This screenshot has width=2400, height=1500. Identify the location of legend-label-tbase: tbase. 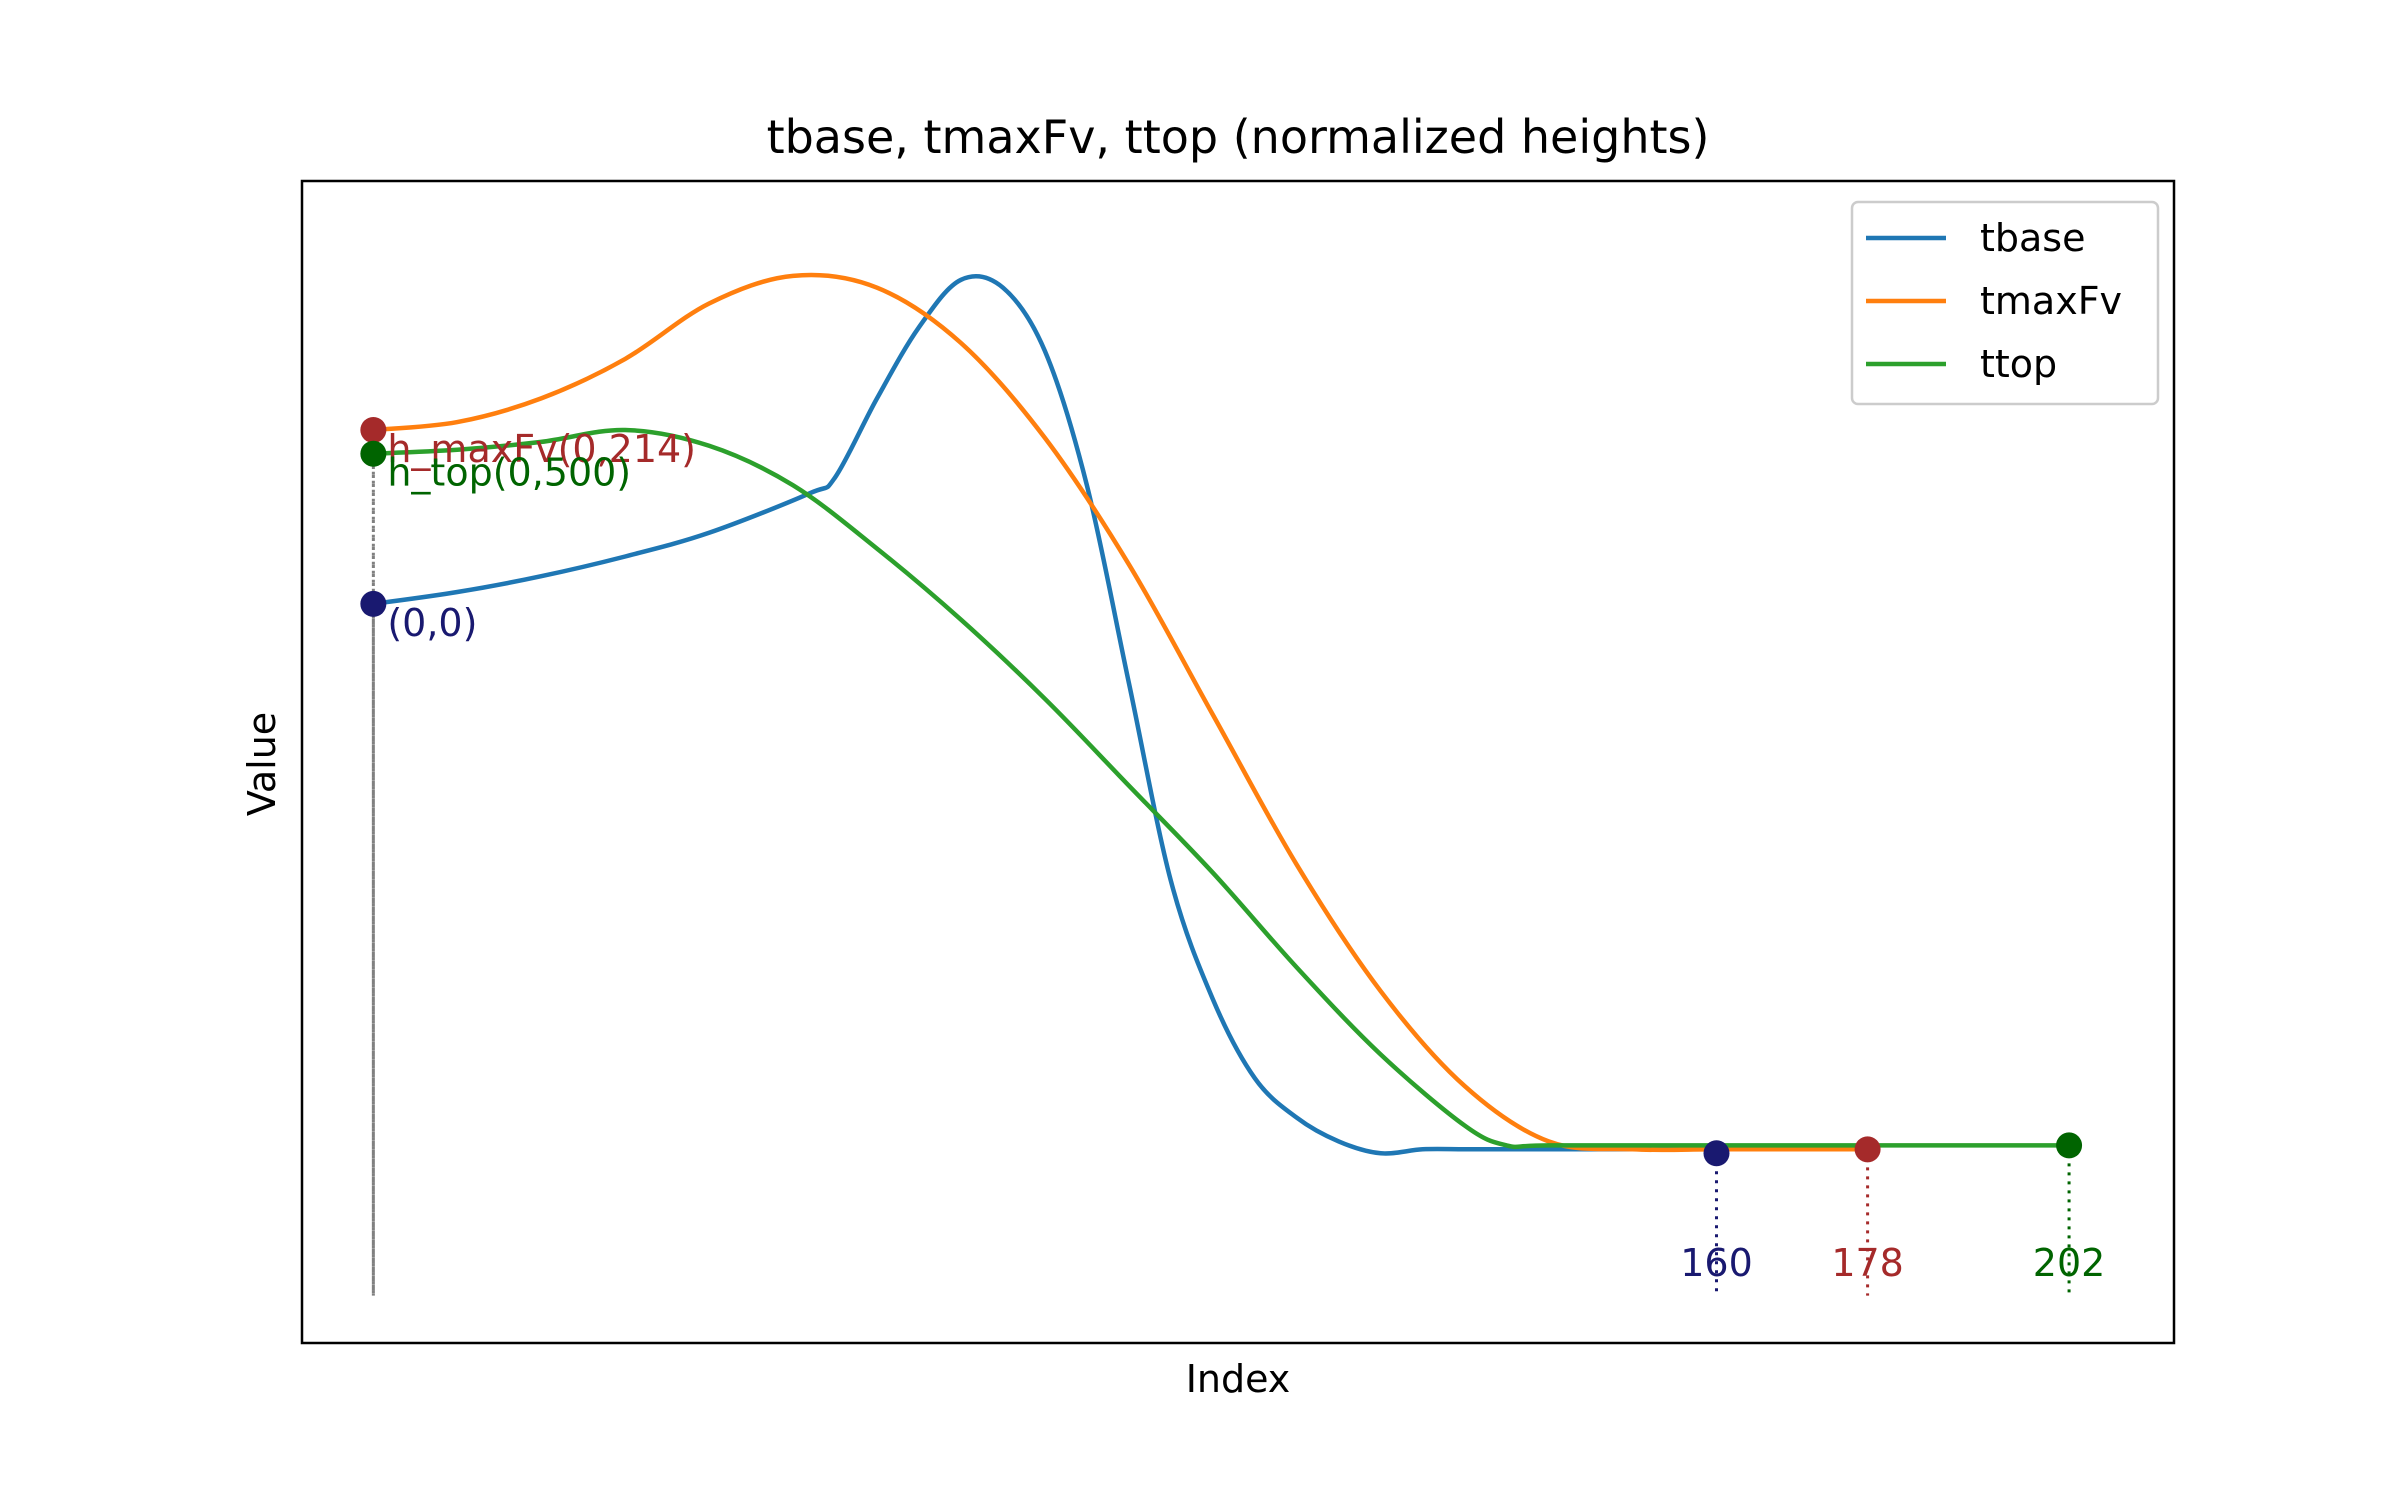
(2032, 238).